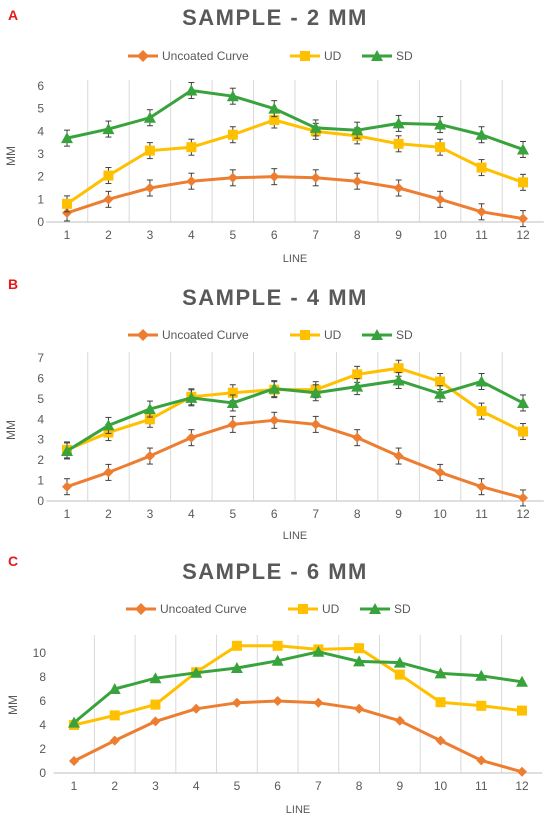 The image size is (550, 821). I want to click on y-tick-label: 10, so click(40, 653).